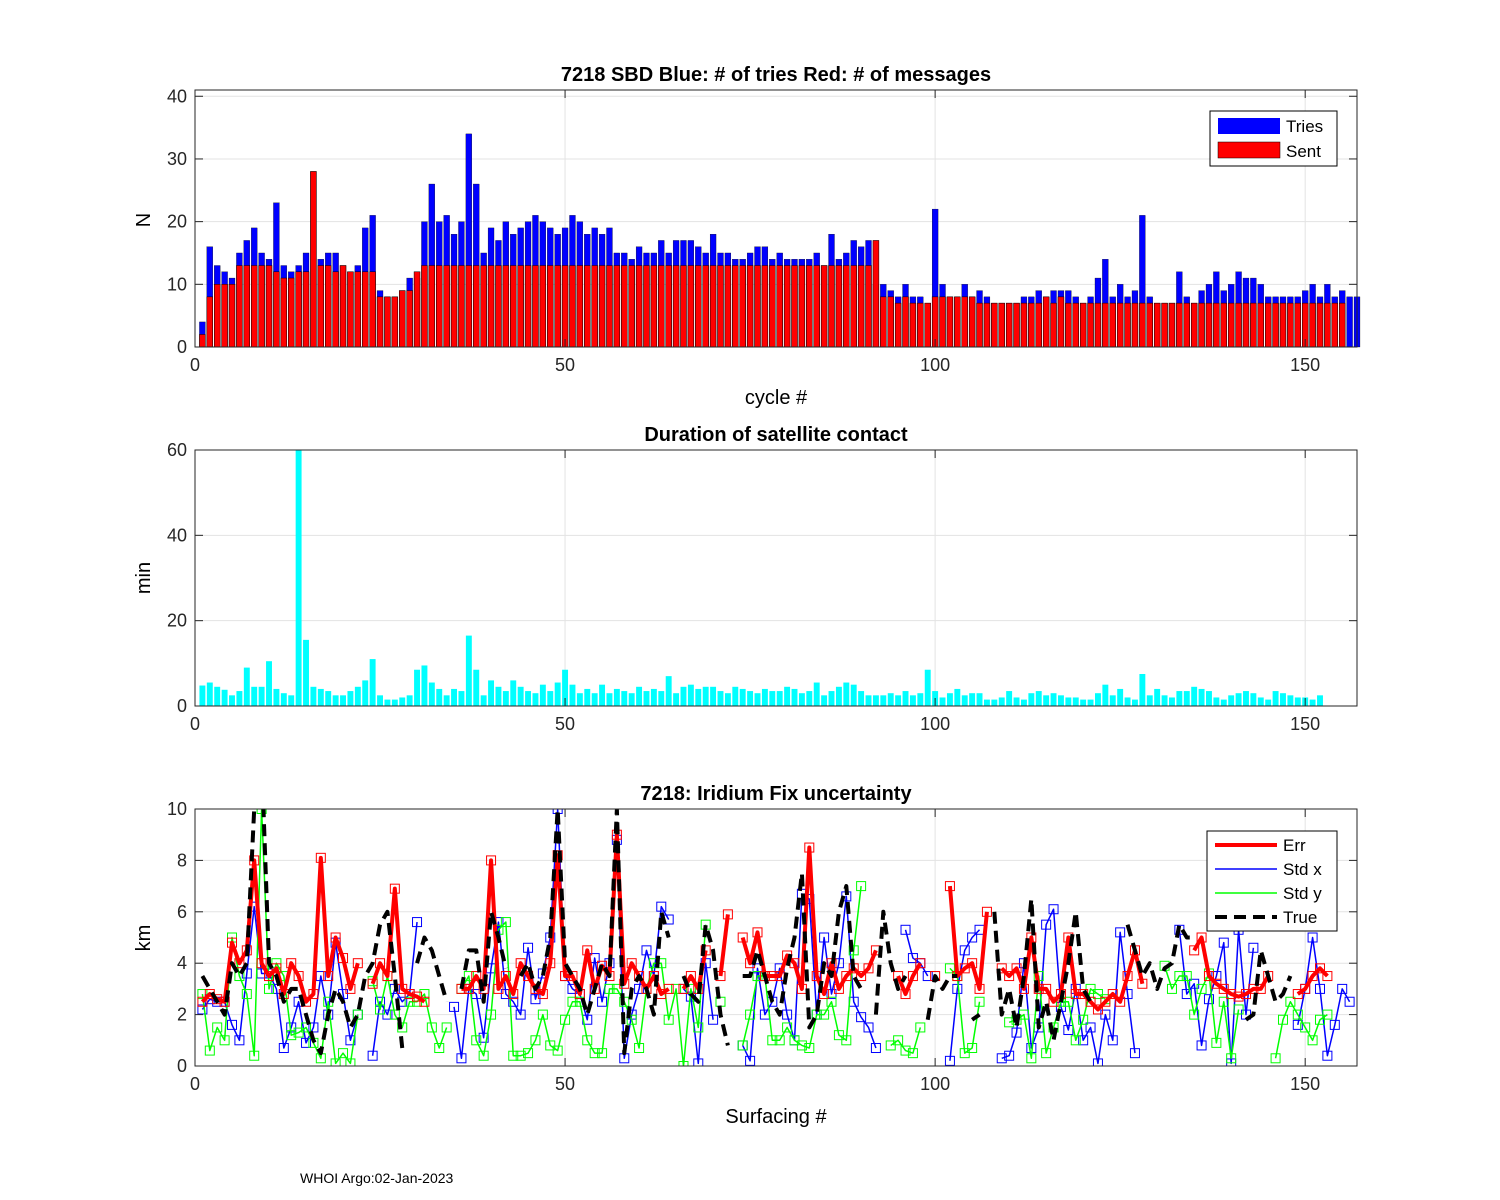  Describe the element at coordinates (1302, 869) in the screenshot. I see `legend-stdx-label: Std x` at that location.